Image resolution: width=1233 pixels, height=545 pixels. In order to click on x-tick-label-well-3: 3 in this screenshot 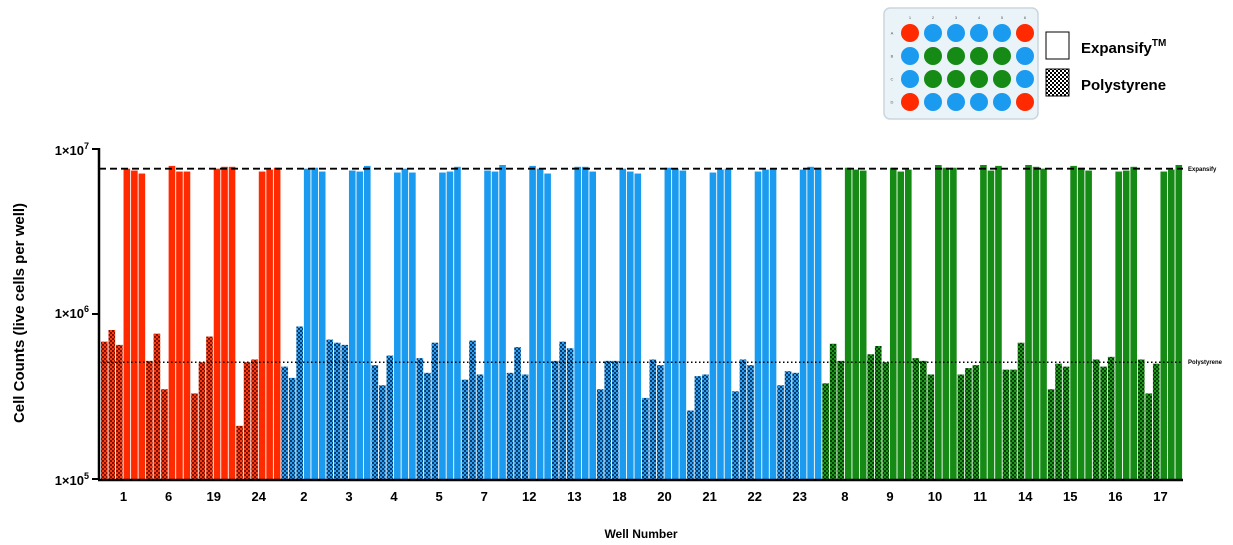, I will do `click(348, 496)`.